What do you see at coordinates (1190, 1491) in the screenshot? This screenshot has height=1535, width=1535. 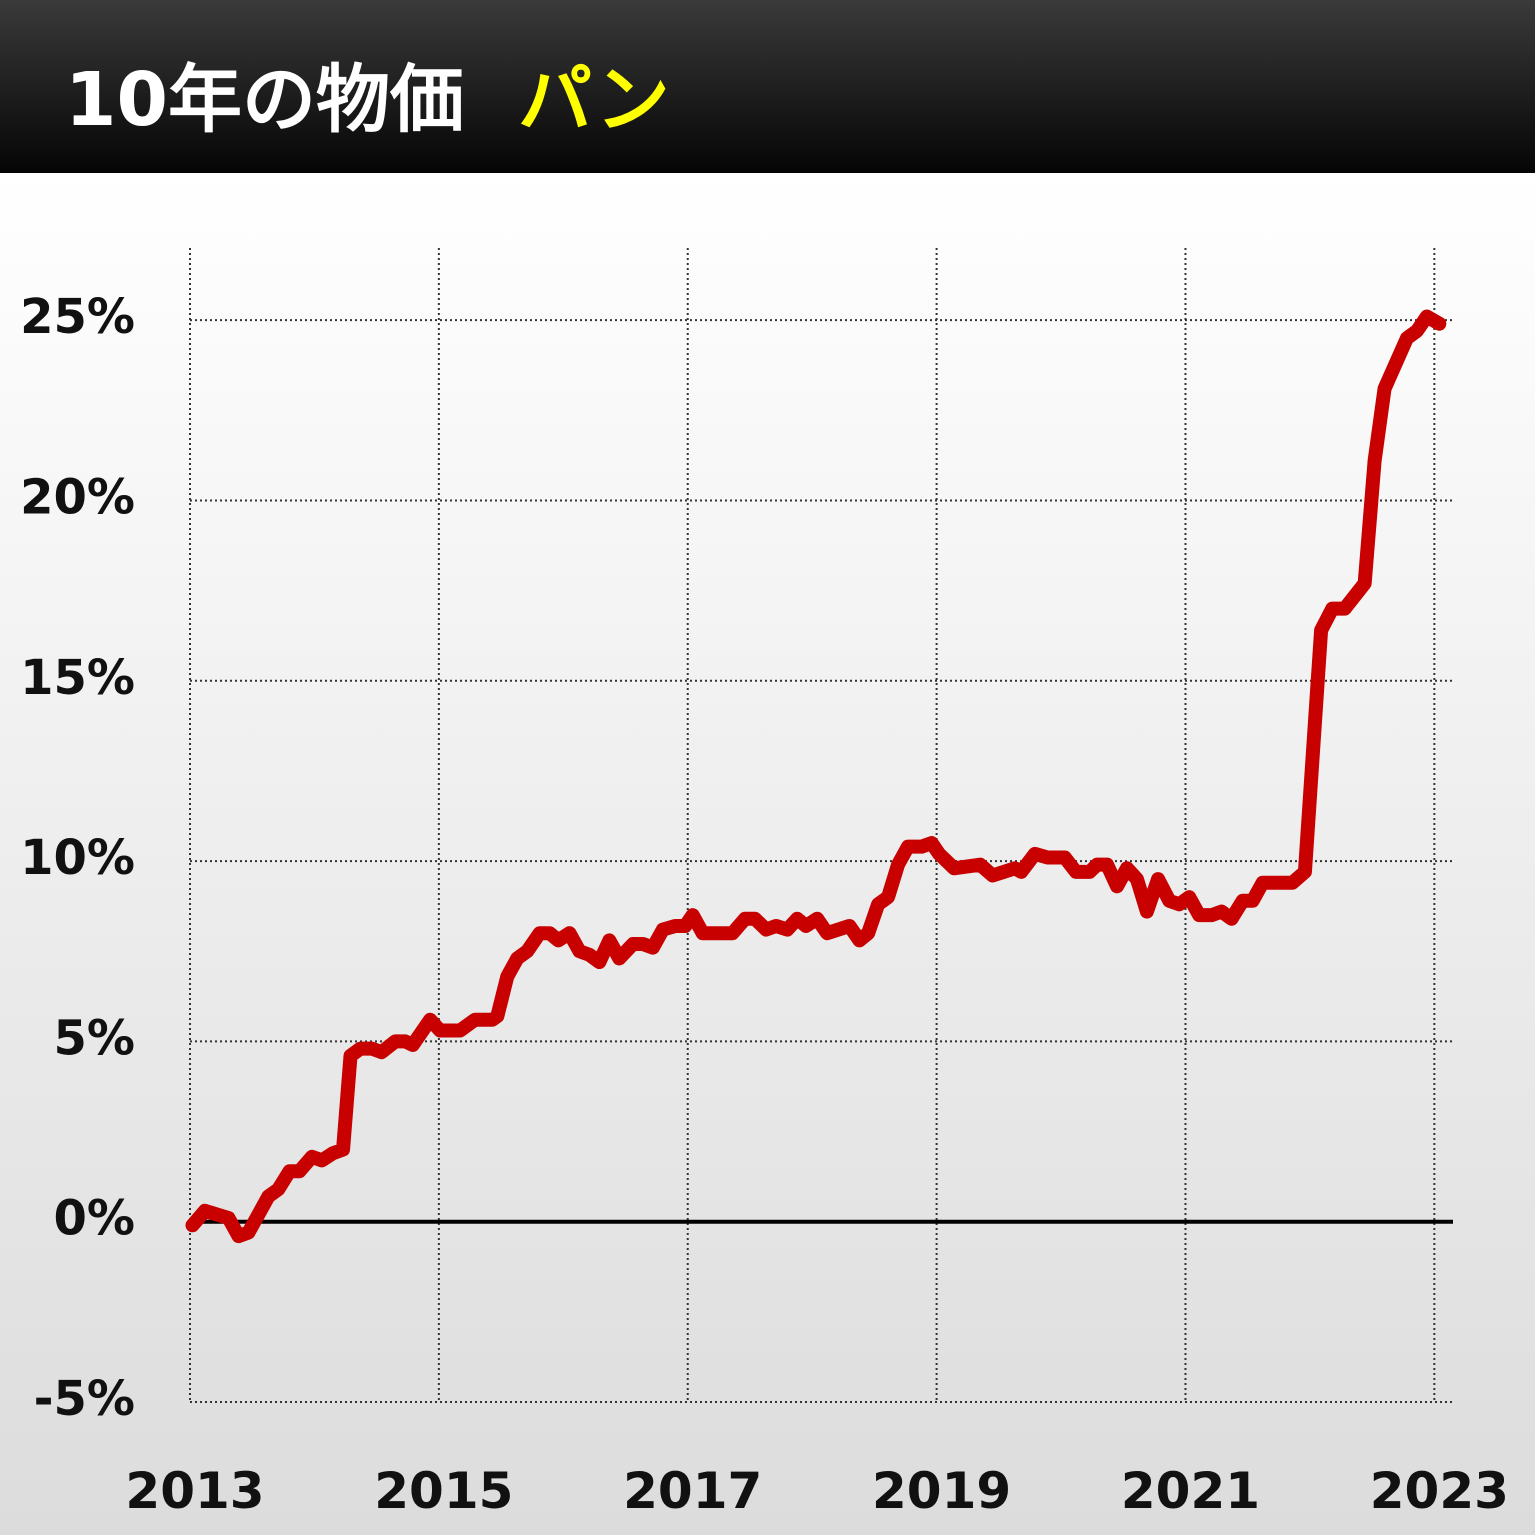 I see `x-tick-label: 2021` at bounding box center [1190, 1491].